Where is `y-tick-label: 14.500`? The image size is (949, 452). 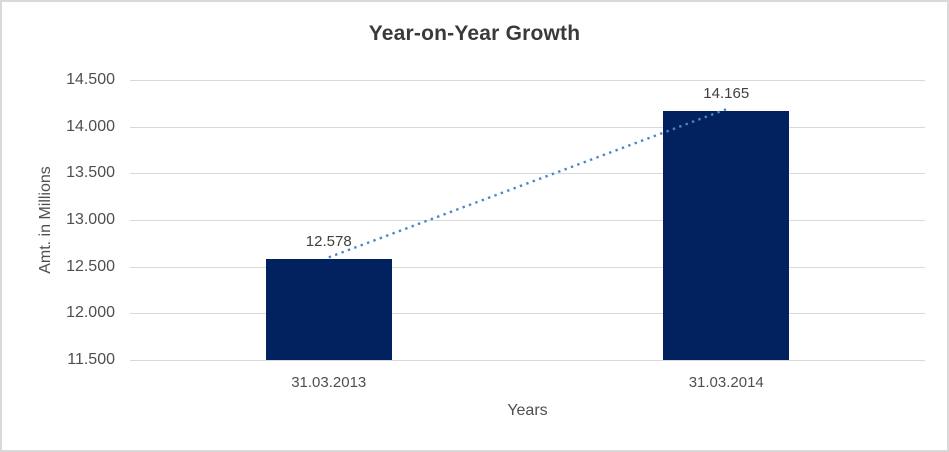 y-tick-label: 14.500 is located at coordinates (90, 79).